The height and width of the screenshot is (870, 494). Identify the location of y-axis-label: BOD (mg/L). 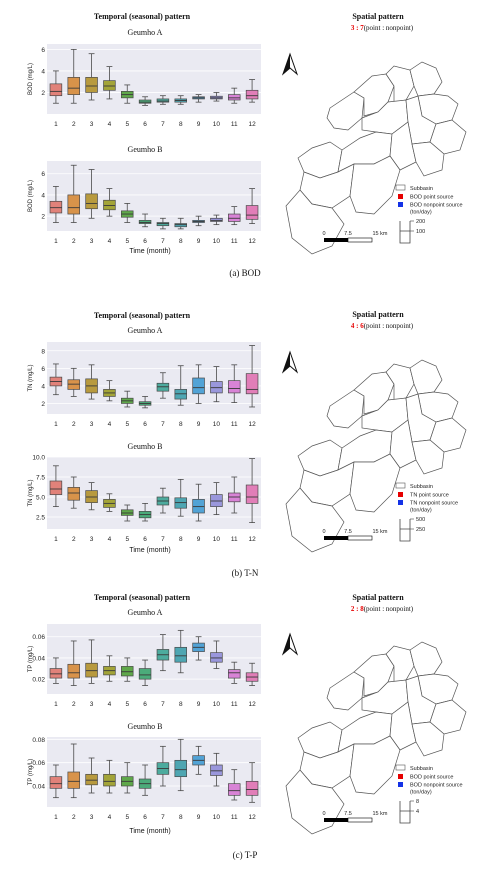
(31, 79).